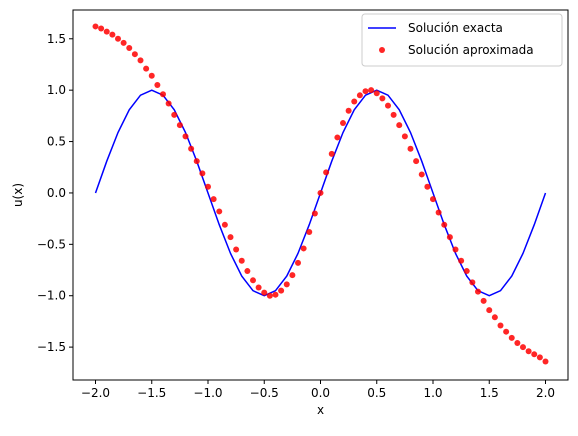  Describe the element at coordinates (56, 142) in the screenshot. I see `y-tick-label: 0.5` at that location.